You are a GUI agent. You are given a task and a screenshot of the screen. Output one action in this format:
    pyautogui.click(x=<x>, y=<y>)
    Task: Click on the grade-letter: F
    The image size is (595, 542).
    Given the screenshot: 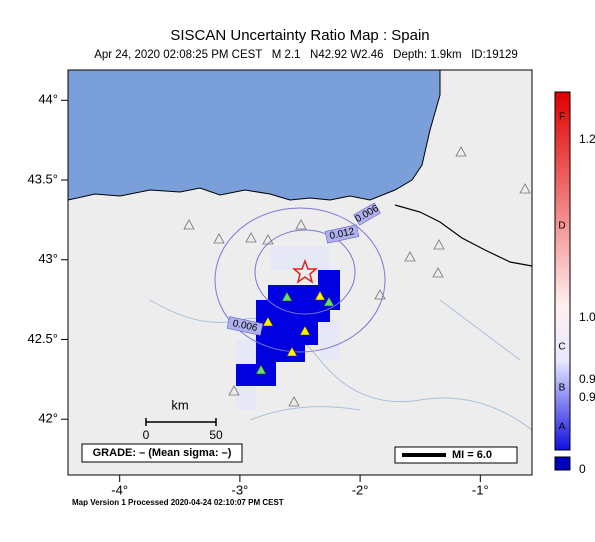 What is the action you would take?
    pyautogui.click(x=562, y=117)
    